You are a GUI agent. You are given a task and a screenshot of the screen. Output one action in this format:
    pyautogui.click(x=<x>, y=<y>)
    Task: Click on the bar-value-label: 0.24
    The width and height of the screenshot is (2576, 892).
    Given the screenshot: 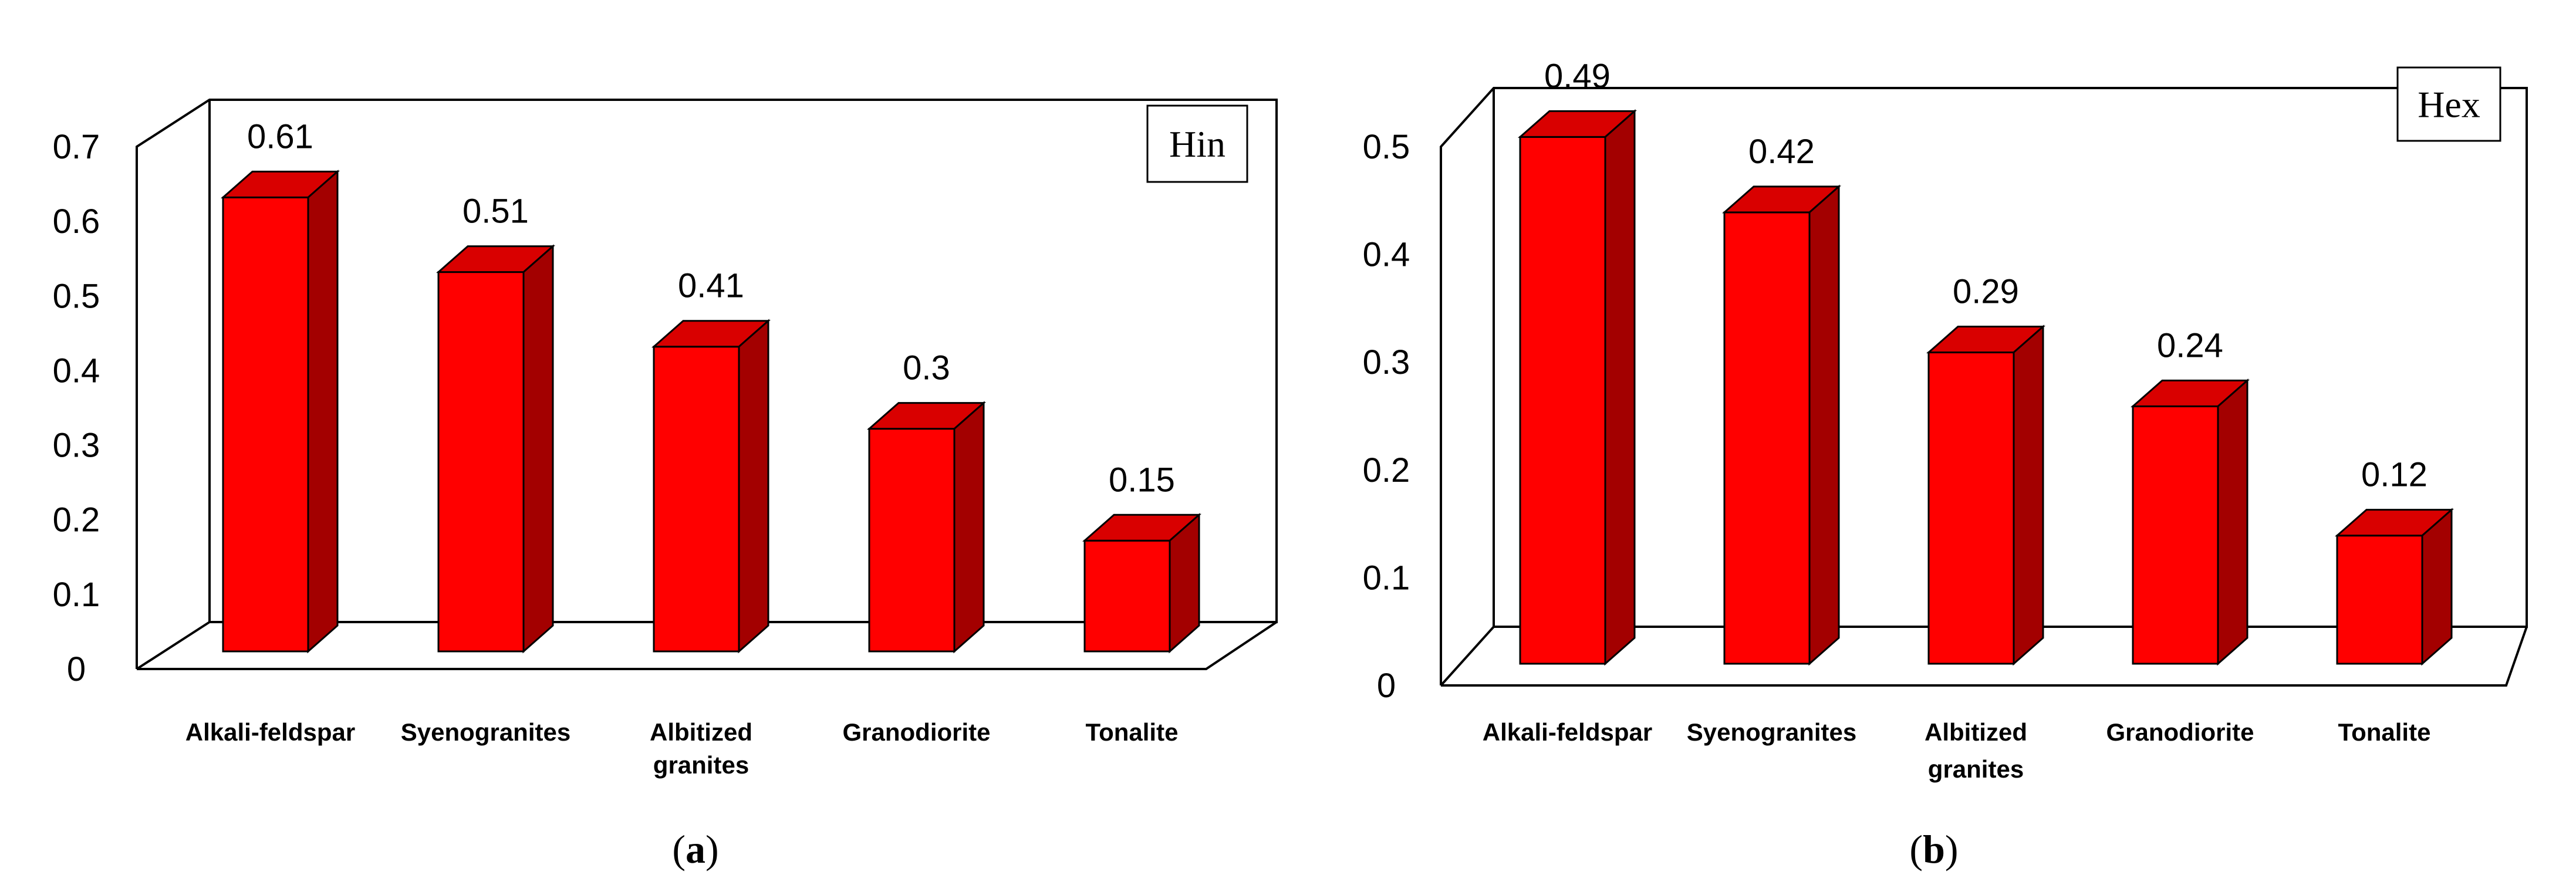 What is the action you would take?
    pyautogui.click(x=2190, y=345)
    